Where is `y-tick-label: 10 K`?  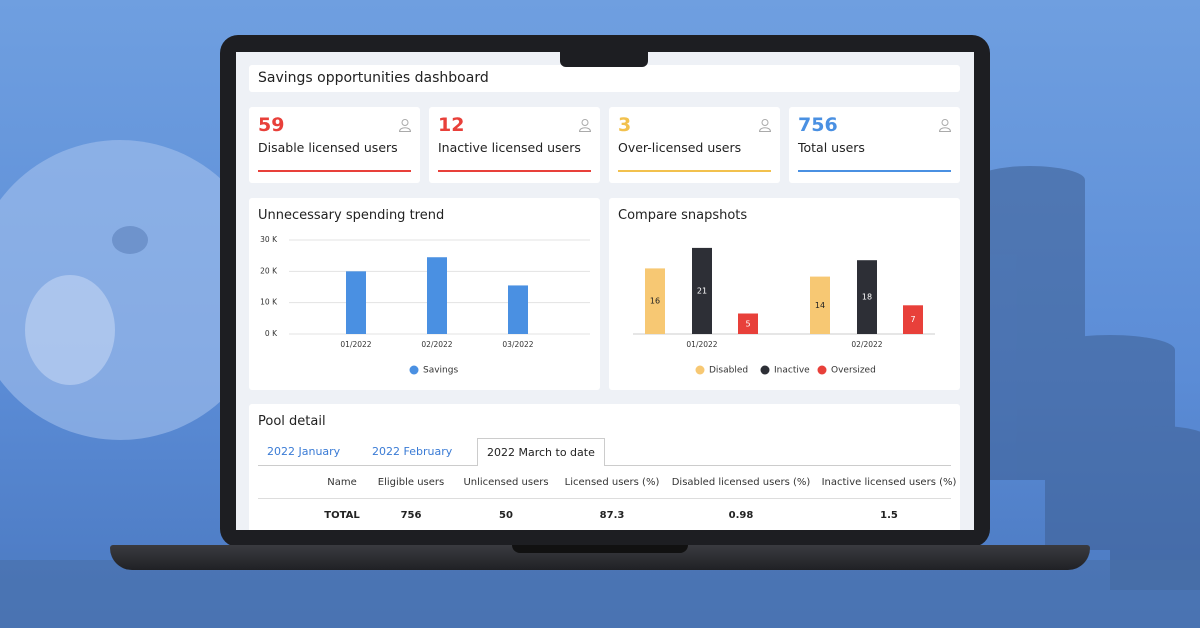 y-tick-label: 10 K is located at coordinates (269, 302).